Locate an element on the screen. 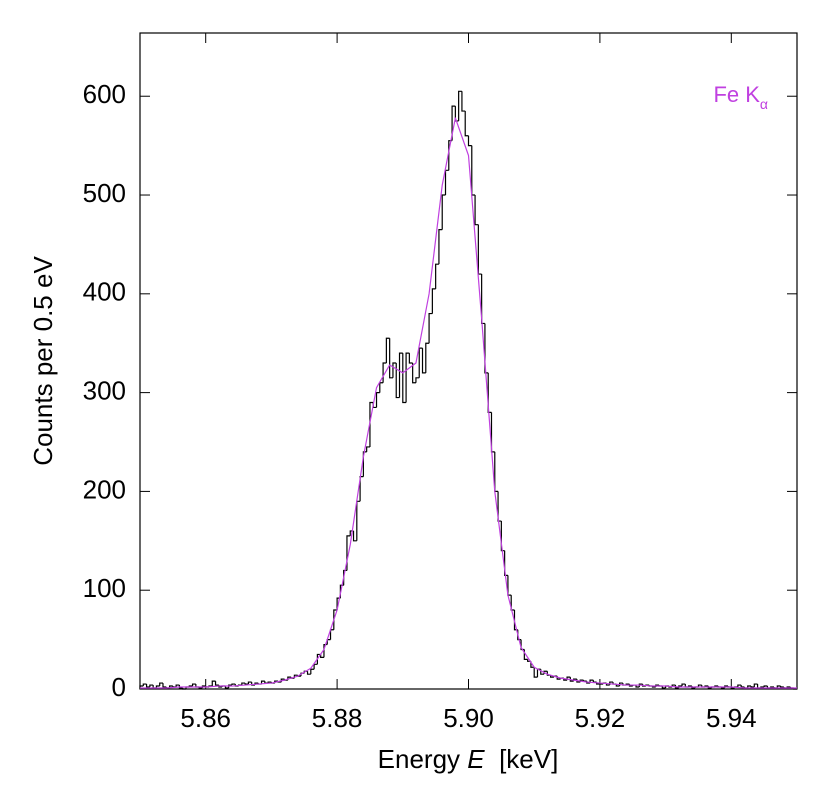 The height and width of the screenshot is (787, 830). y-tick-label: 300 is located at coordinates (104, 390).